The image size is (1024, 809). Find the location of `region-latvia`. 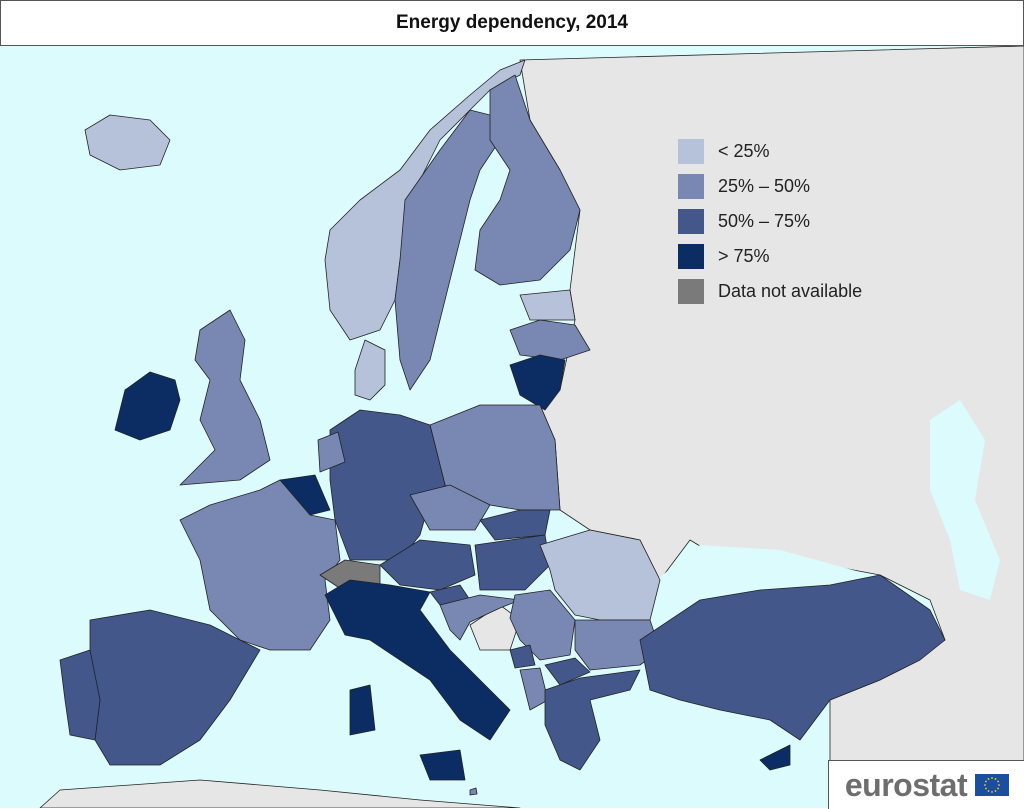

region-latvia is located at coordinates (550, 340).